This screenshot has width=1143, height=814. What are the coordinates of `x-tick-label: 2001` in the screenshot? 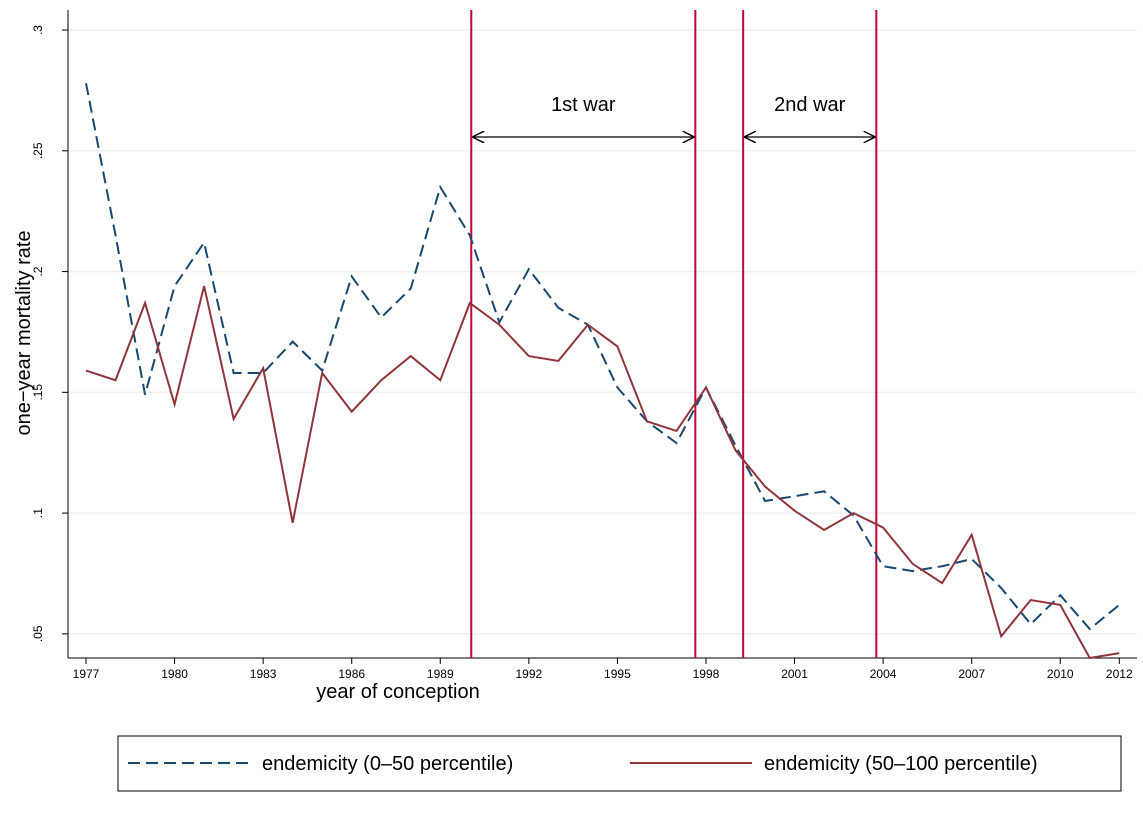 It's located at (794, 674).